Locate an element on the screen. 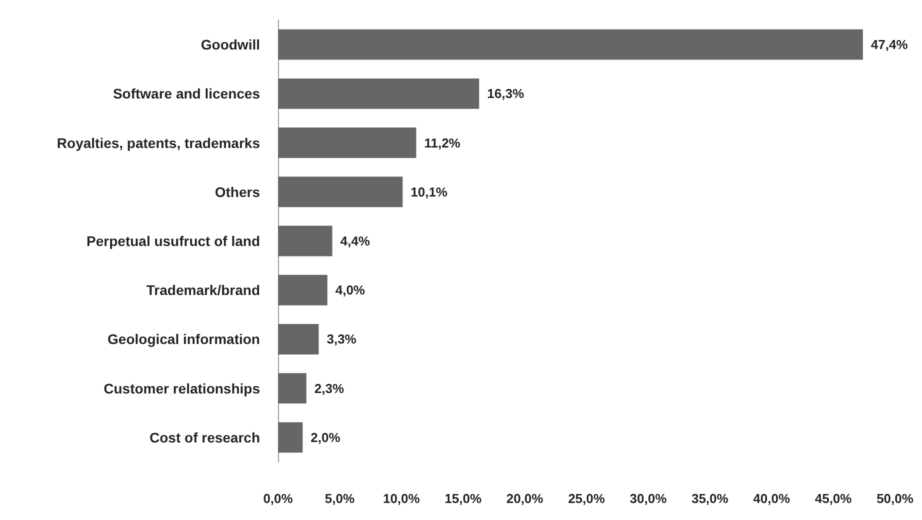  y-tick-label: Trademark/brand is located at coordinates (203, 290).